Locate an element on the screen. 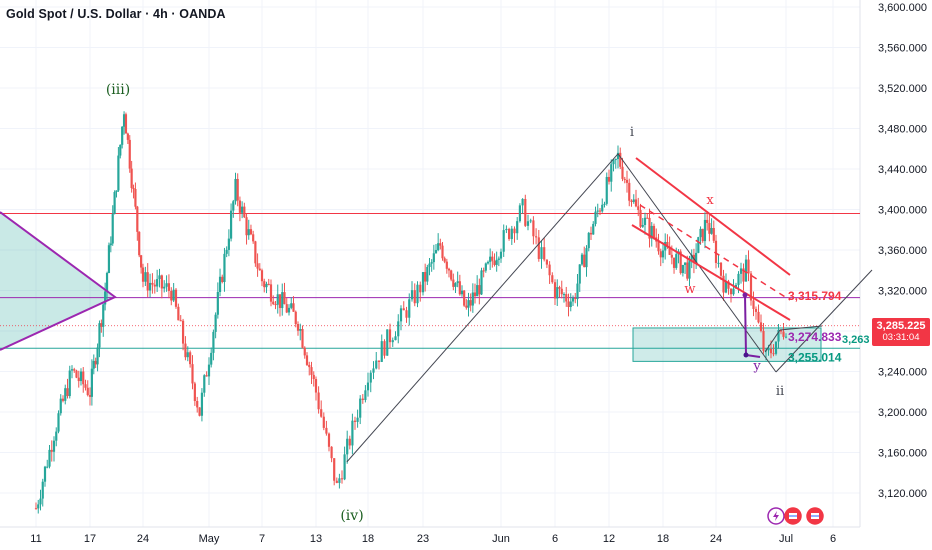 This screenshot has height=550, width=932. bar-countdown: 03:31:04 is located at coordinates (901, 337).